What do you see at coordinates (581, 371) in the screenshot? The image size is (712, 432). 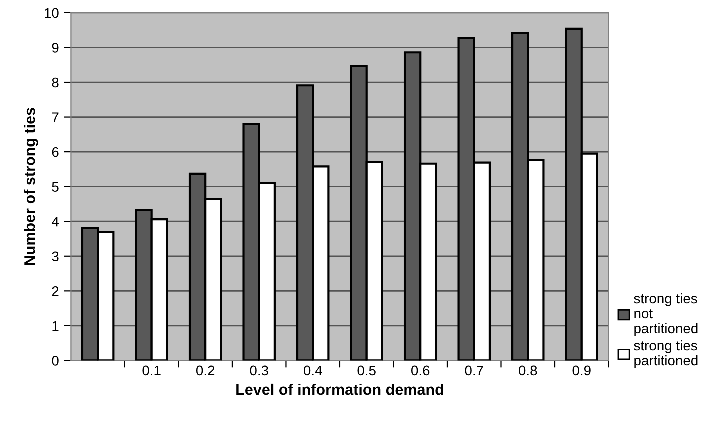 I see `x-tick-label: 0.9` at bounding box center [581, 371].